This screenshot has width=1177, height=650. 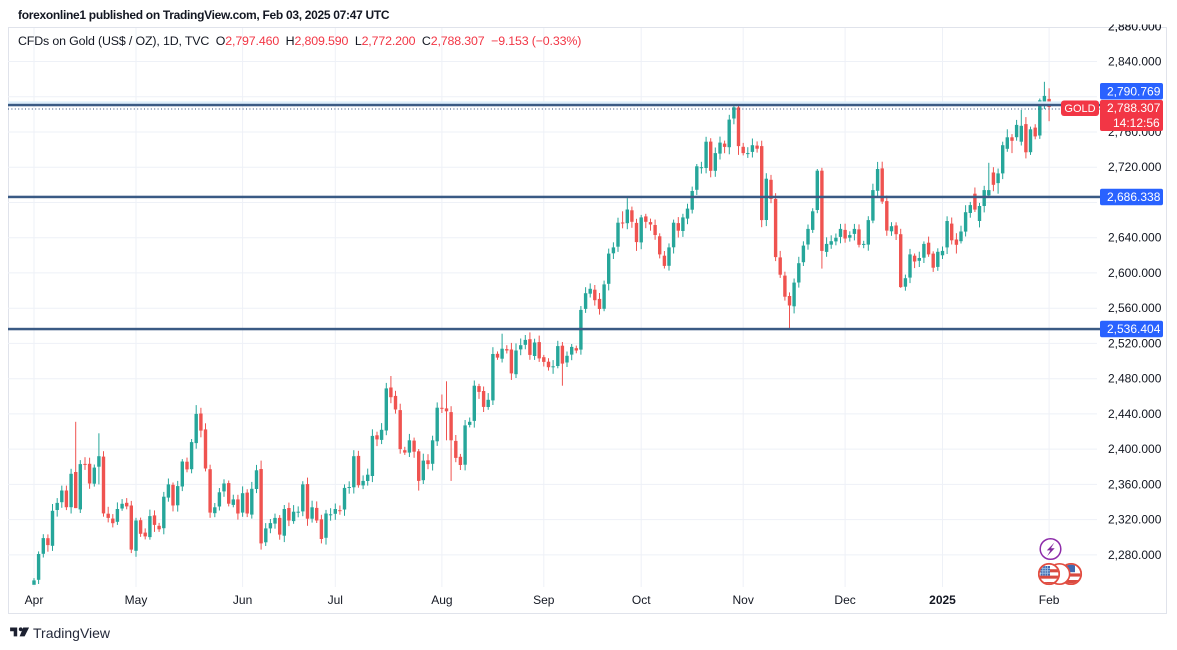 What do you see at coordinates (1135, 62) in the screenshot?
I see `svg-text: 2,840.000` at bounding box center [1135, 62].